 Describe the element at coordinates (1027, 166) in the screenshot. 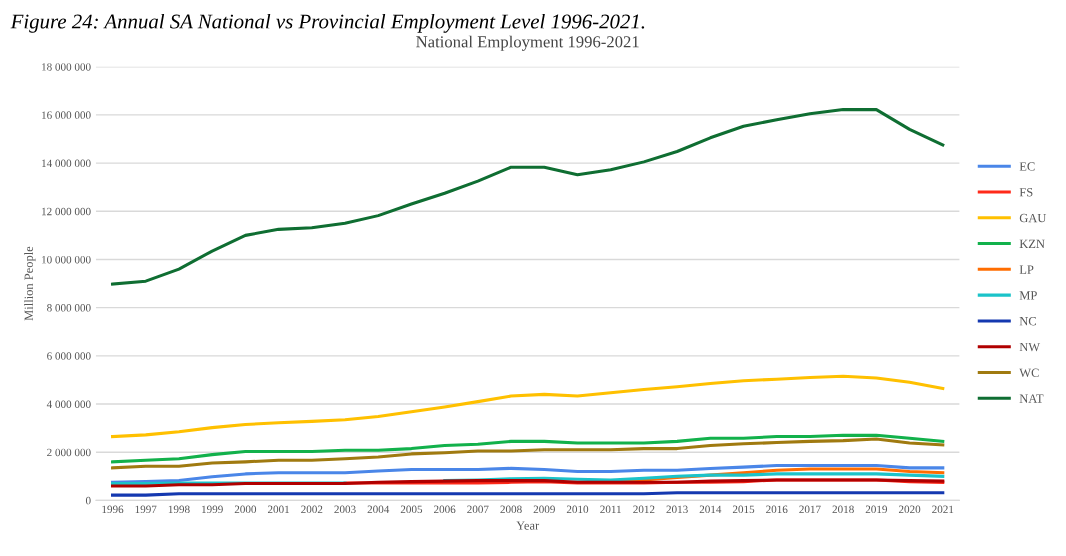

I see `legend-label: EC` at that location.